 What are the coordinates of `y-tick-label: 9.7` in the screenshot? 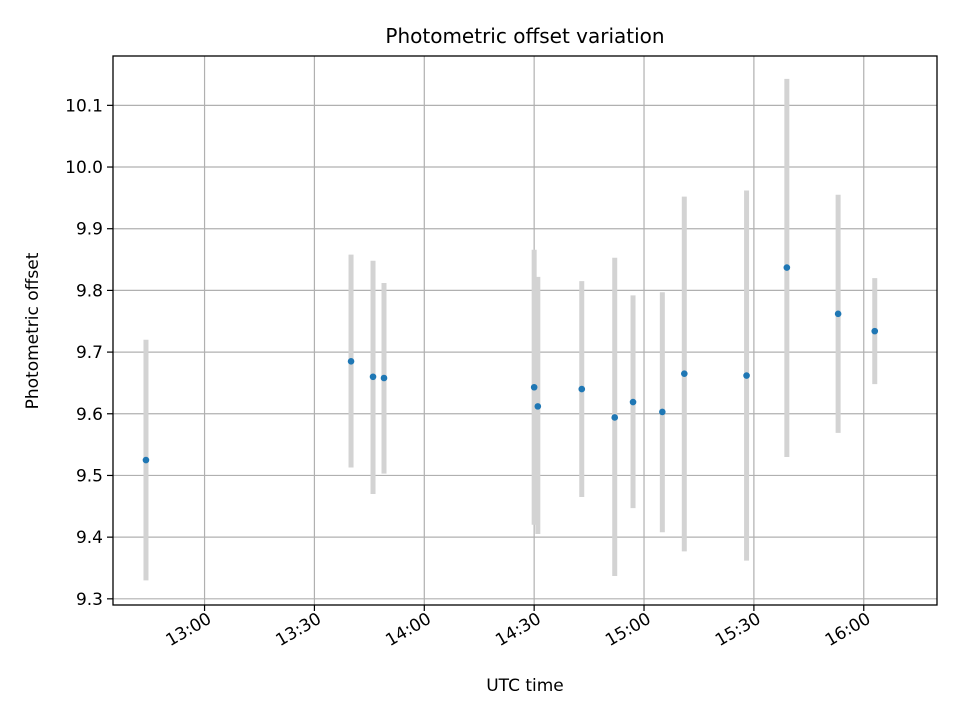 It's located at (89, 353).